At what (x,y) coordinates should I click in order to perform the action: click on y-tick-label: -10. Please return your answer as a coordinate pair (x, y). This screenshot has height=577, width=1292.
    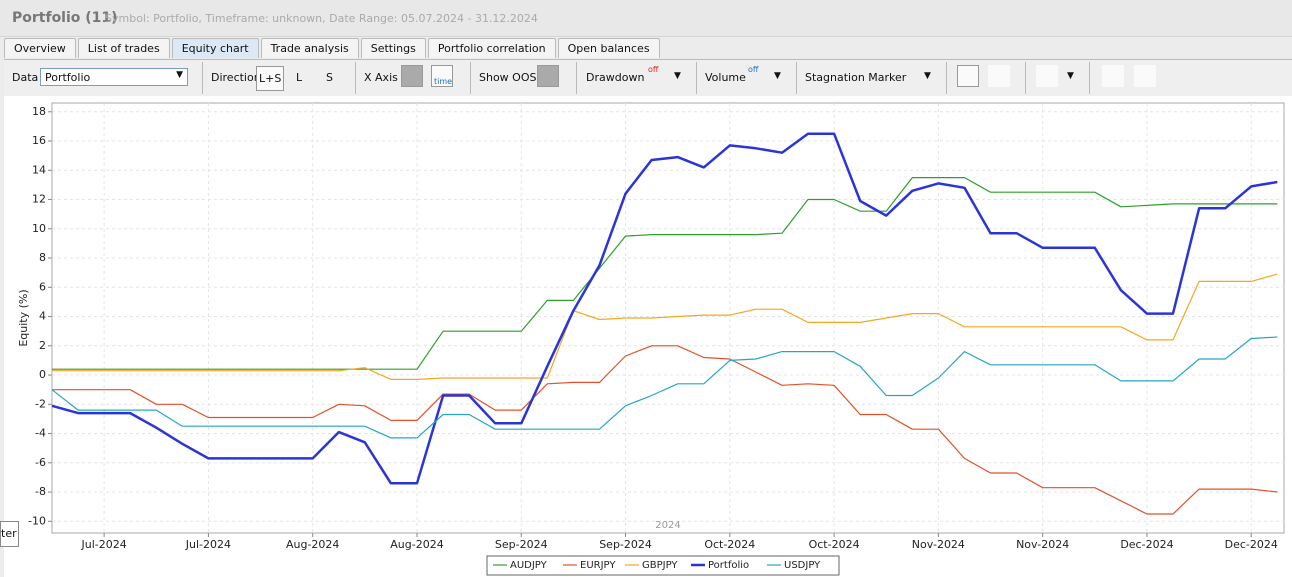
    Looking at the image, I should click on (37, 520).